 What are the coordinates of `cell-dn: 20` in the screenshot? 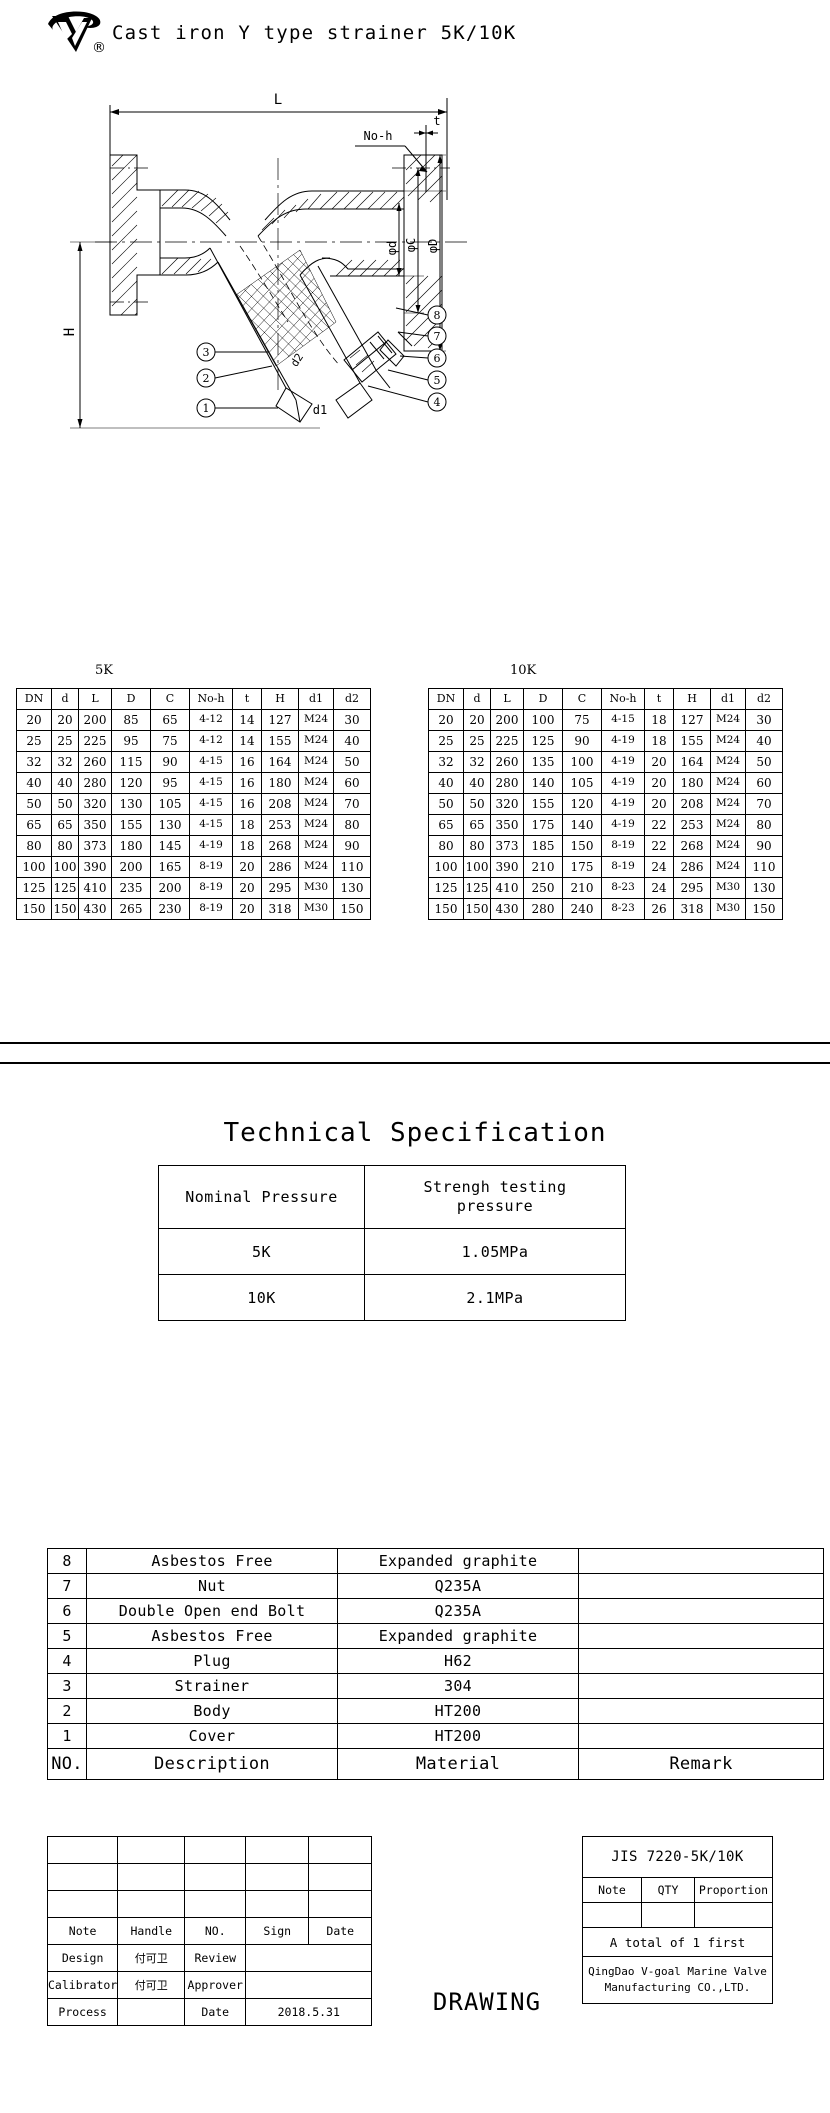 It's located at (446, 720).